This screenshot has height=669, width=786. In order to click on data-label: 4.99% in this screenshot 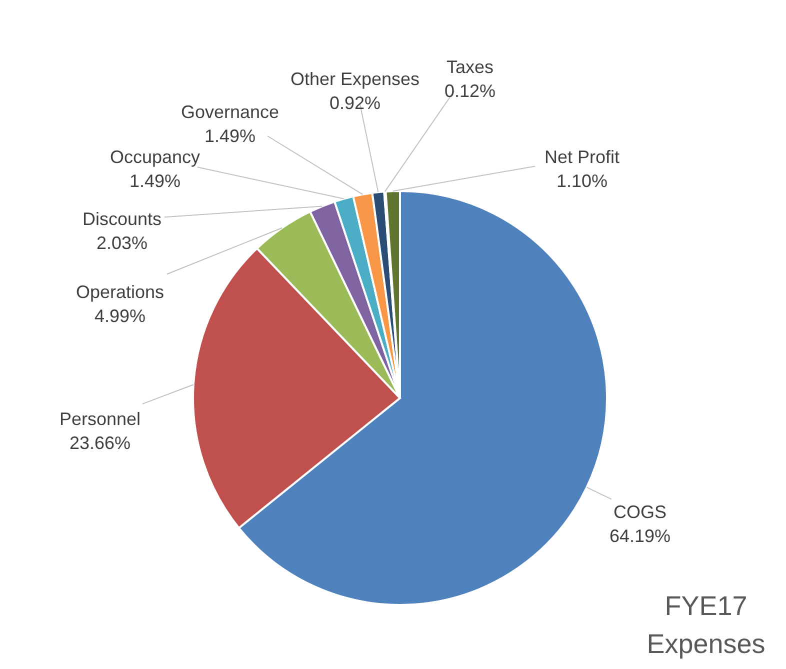, I will do `click(120, 316)`.